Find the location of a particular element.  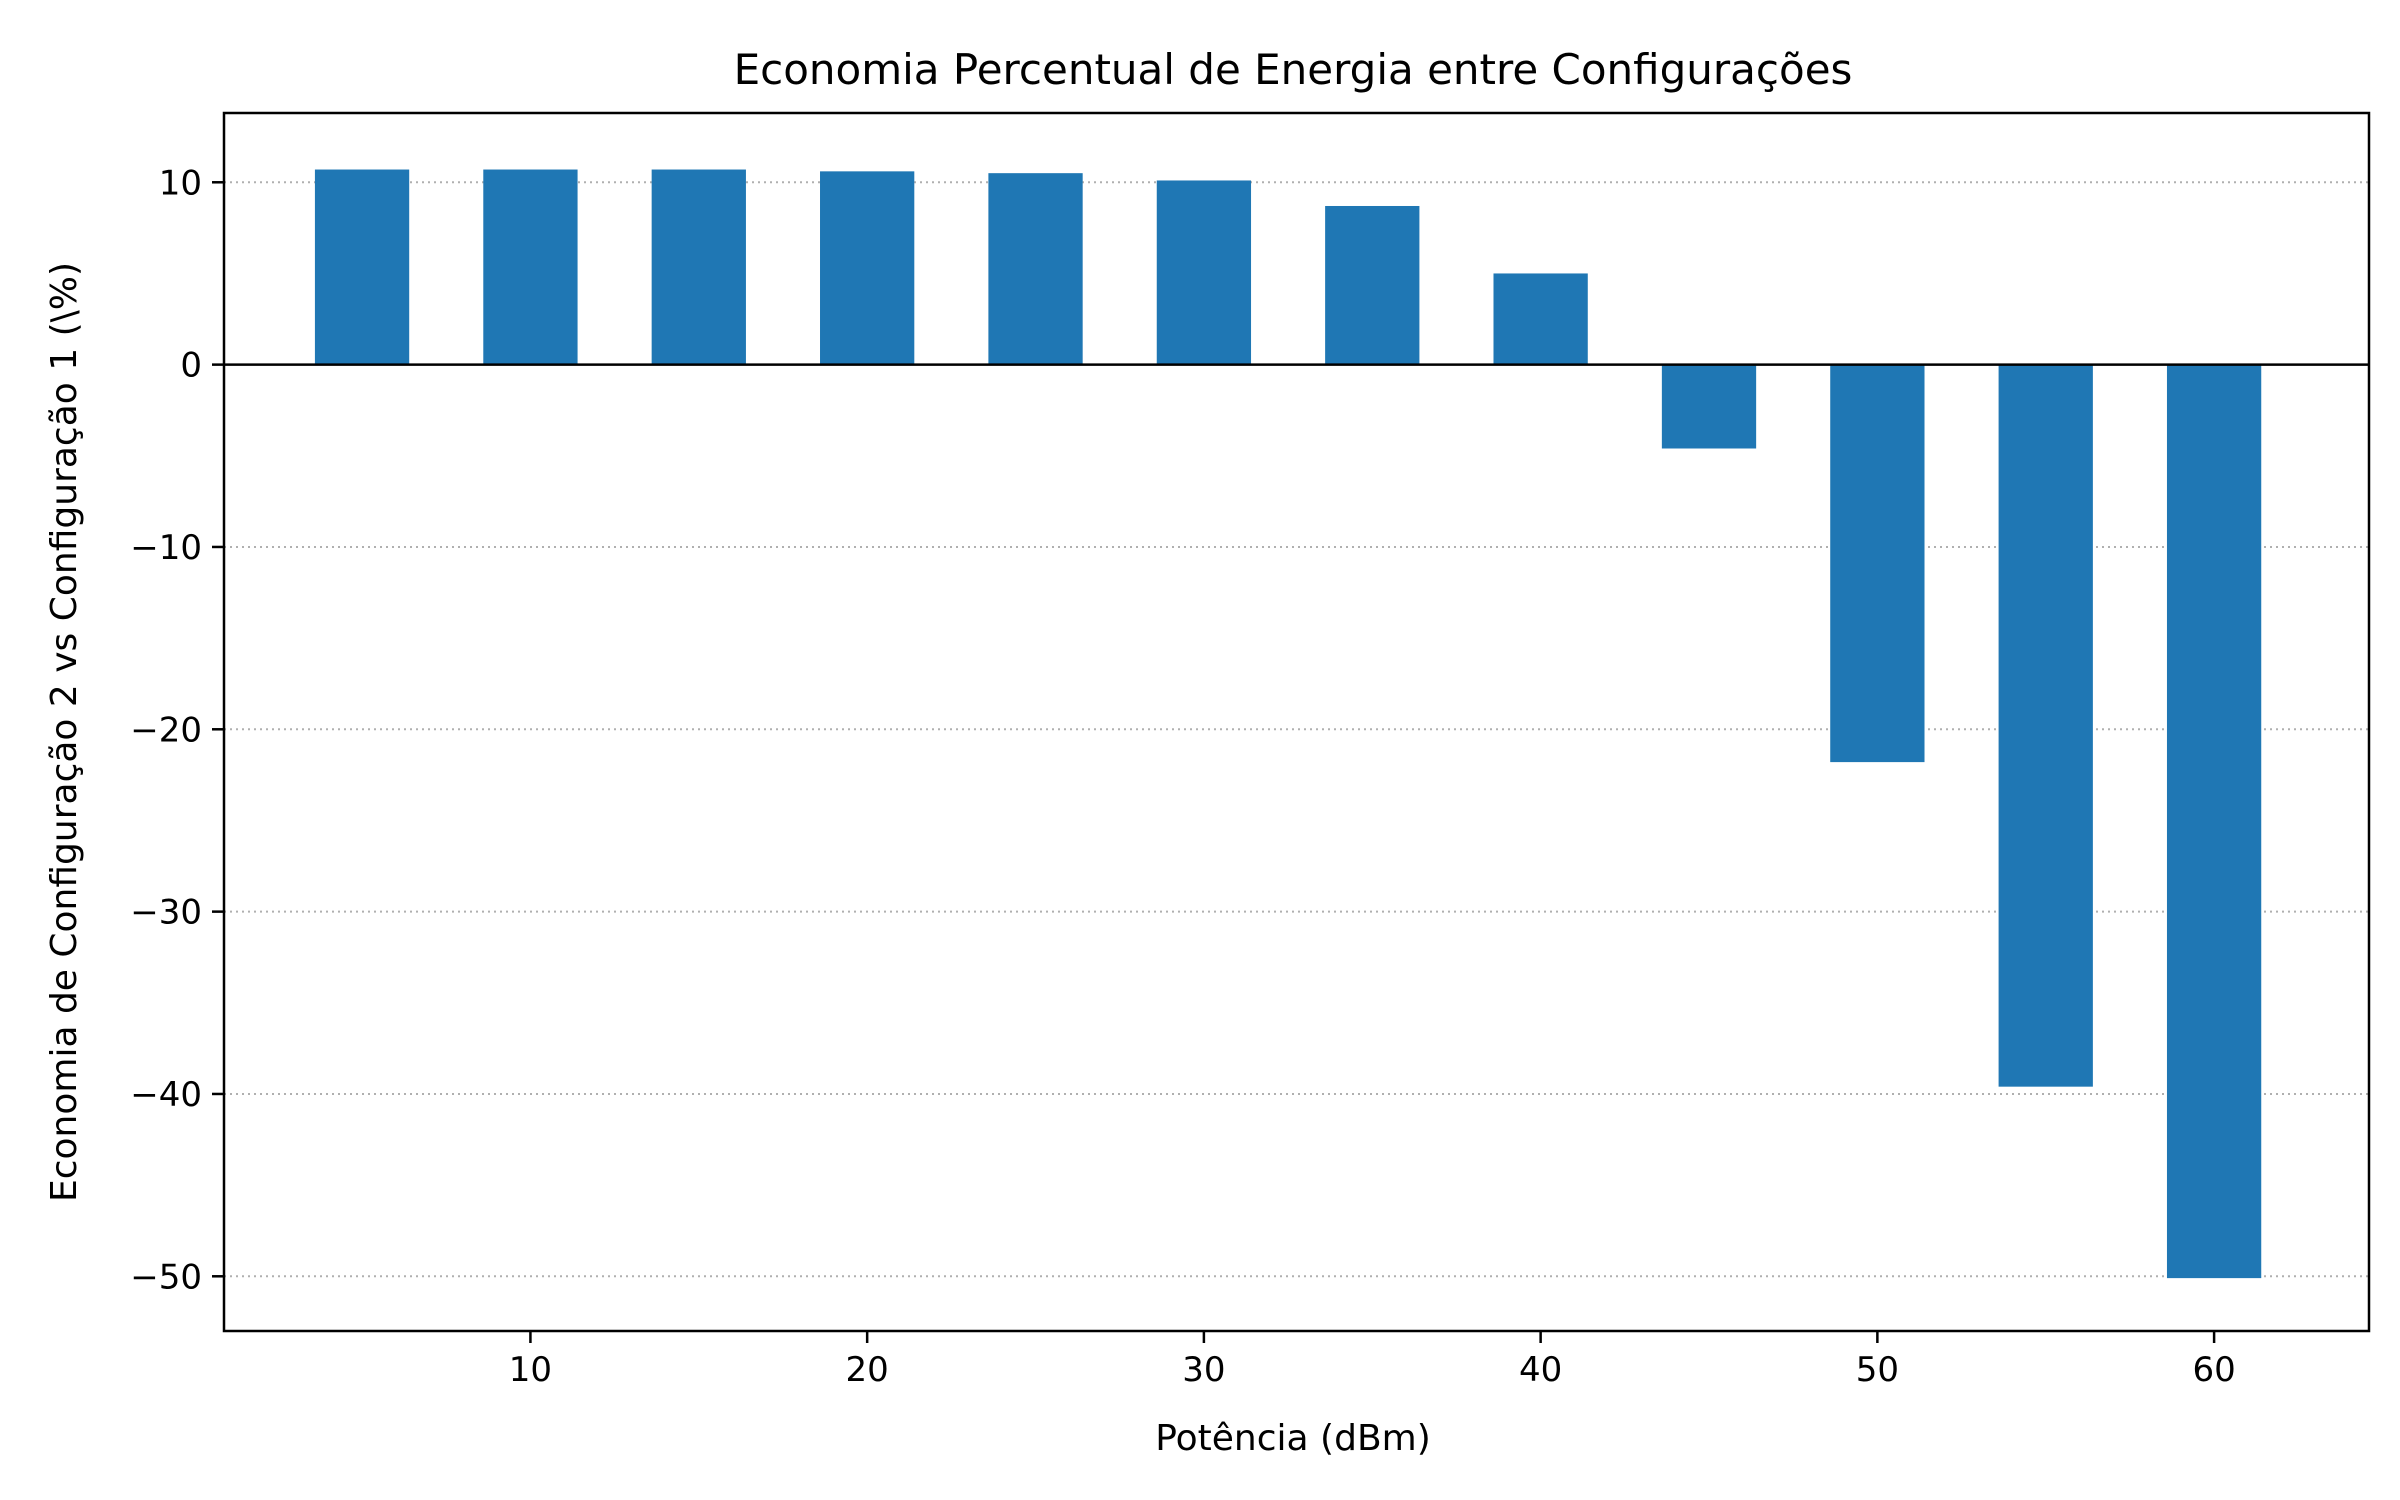

y-tick-label: 10 is located at coordinates (180, 183).